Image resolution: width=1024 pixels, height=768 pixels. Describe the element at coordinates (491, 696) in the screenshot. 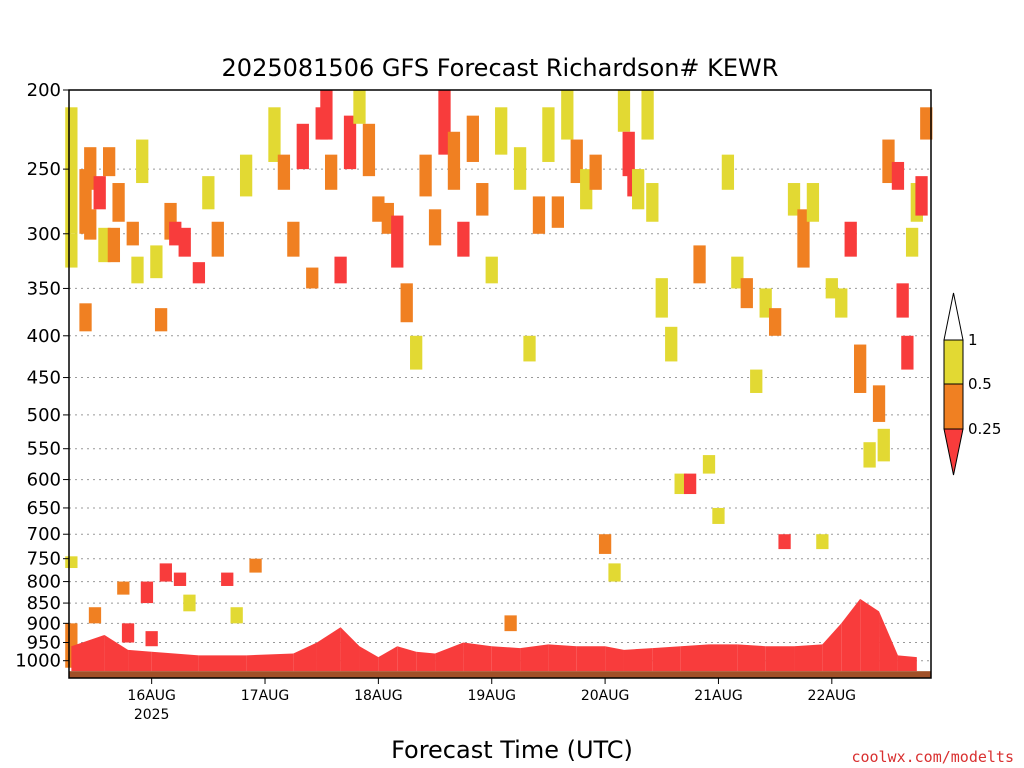

I see `x-tick-label: 19AUG` at that location.